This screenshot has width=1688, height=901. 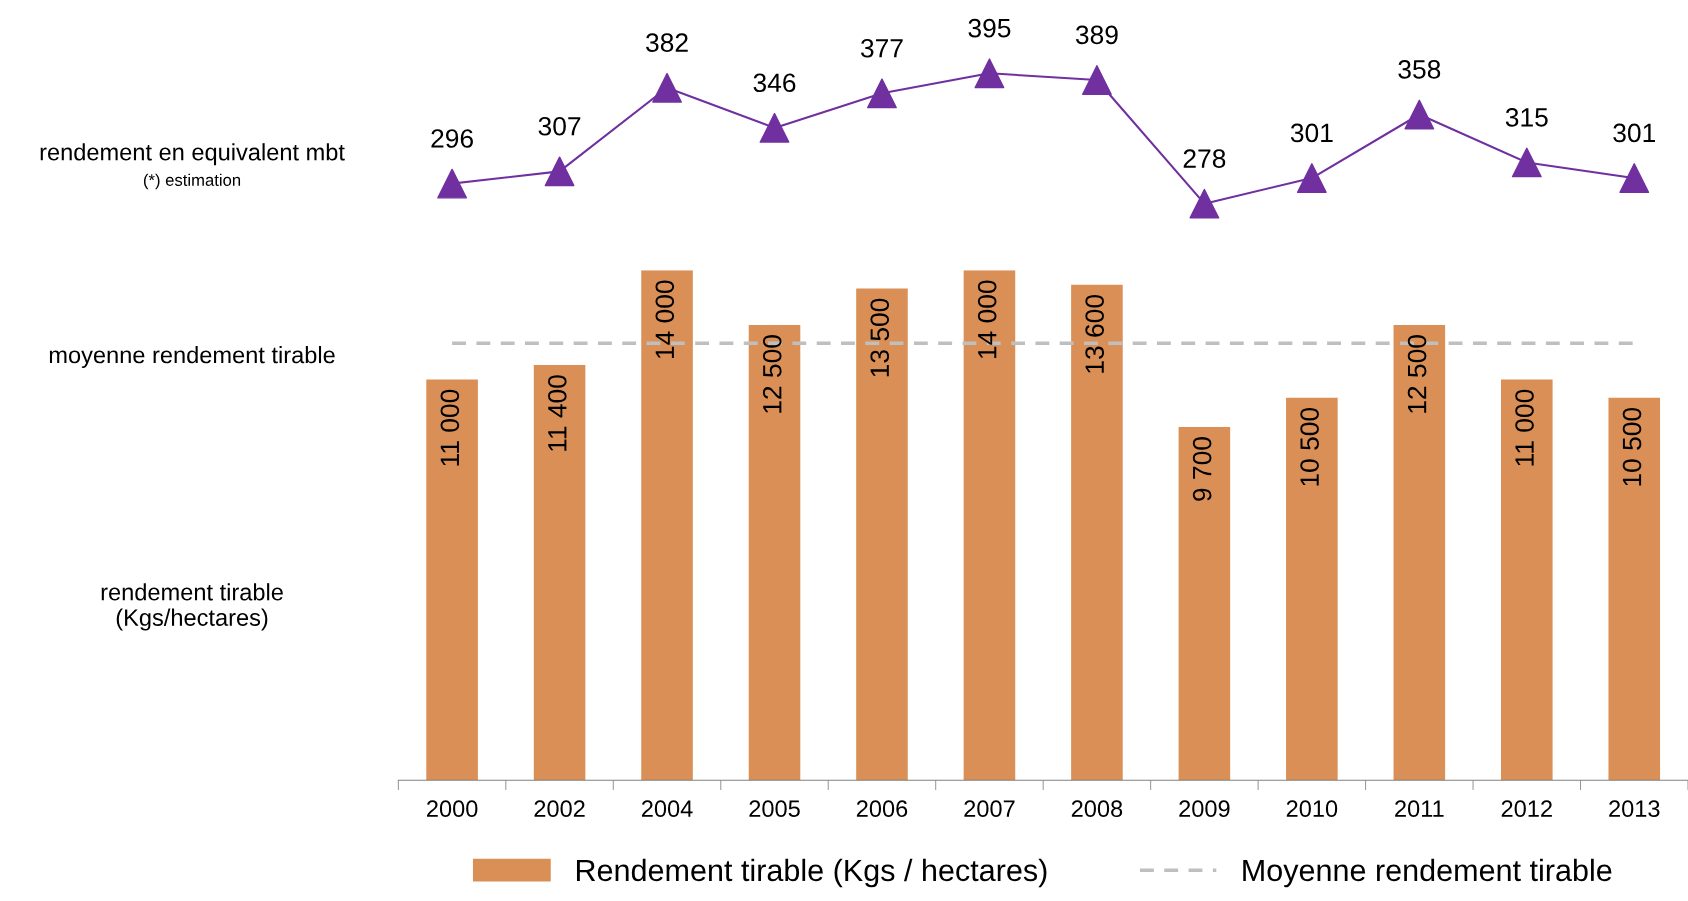 I want to click on x-tick-label: 2011, so click(x=1419, y=809).